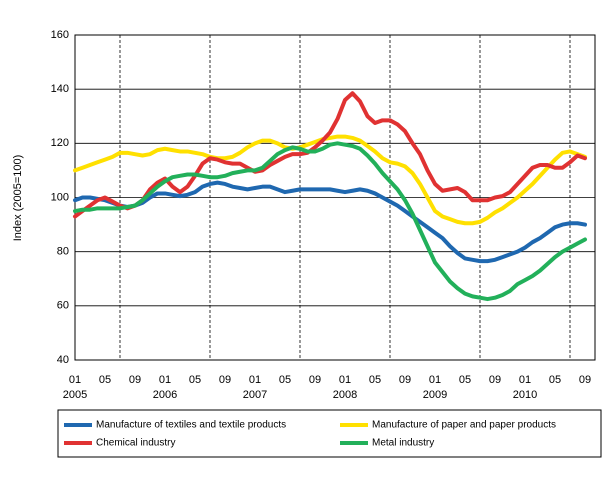  Describe the element at coordinates (63, 360) in the screenshot. I see `y-tick-label: 40` at that location.